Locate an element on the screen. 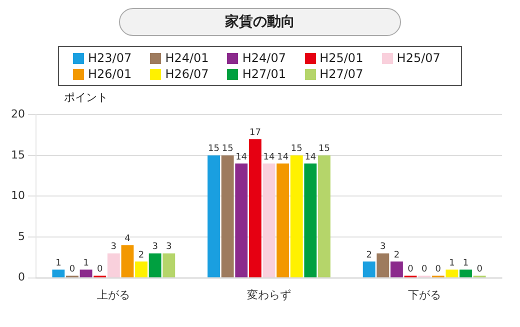 This screenshot has width=520, height=327. y-tick-label: 15 is located at coordinates (17, 155).